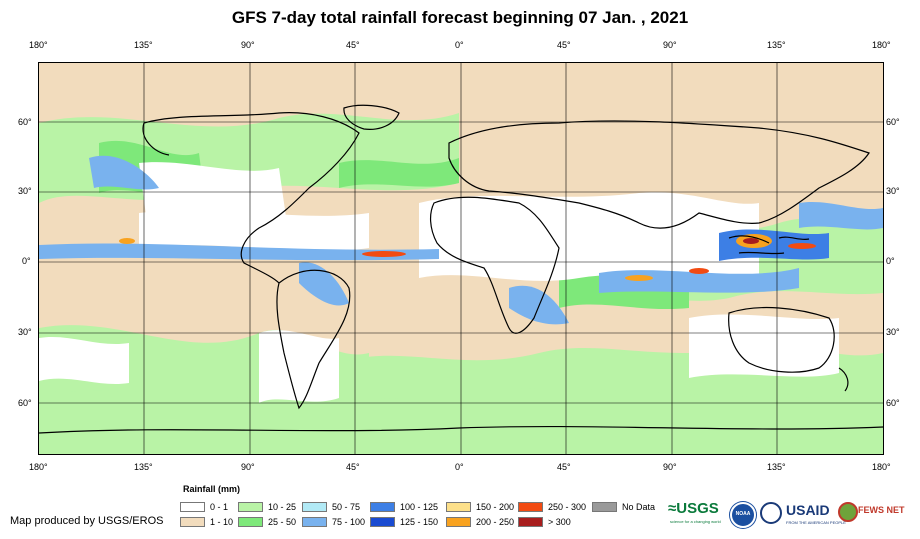 The height and width of the screenshot is (539, 920). I want to click on legend-label: 125 - 150, so click(419, 522).